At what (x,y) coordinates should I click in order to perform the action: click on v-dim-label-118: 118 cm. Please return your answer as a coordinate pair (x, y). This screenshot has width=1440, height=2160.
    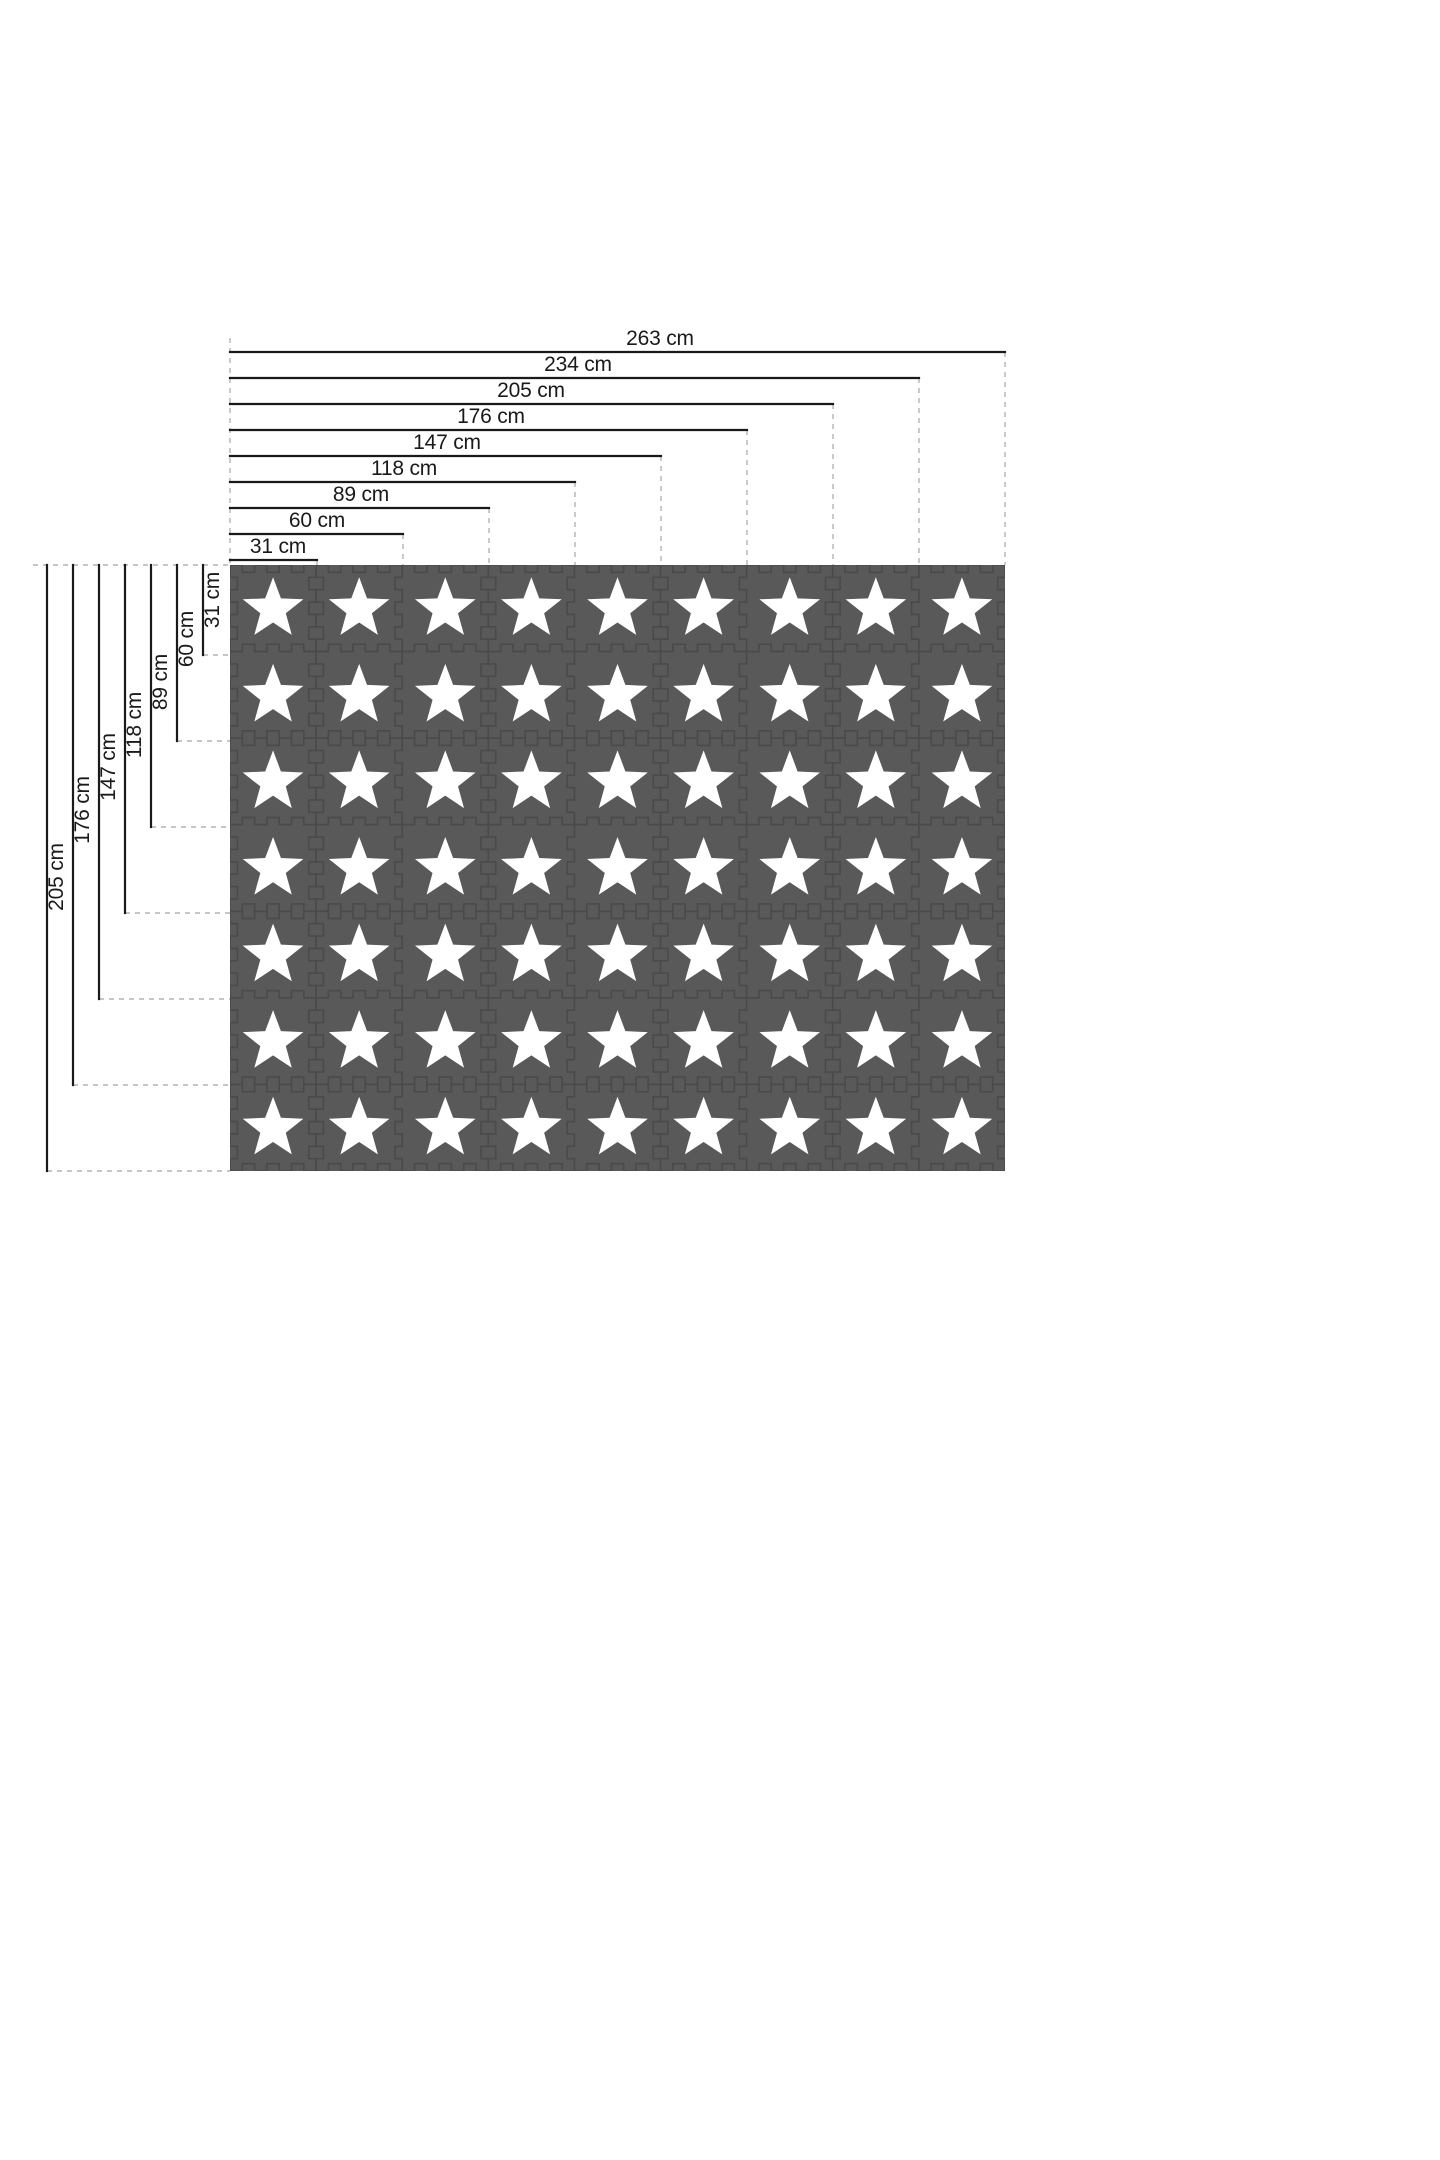
    Looking at the image, I should click on (134, 725).